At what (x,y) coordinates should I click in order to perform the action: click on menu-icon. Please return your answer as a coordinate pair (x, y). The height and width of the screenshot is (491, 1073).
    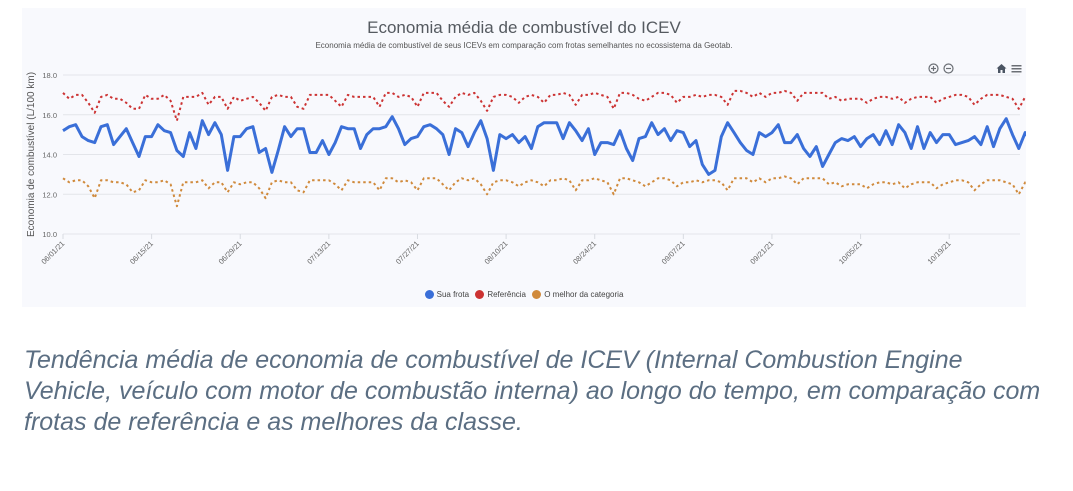
    Looking at the image, I should click on (1016, 67).